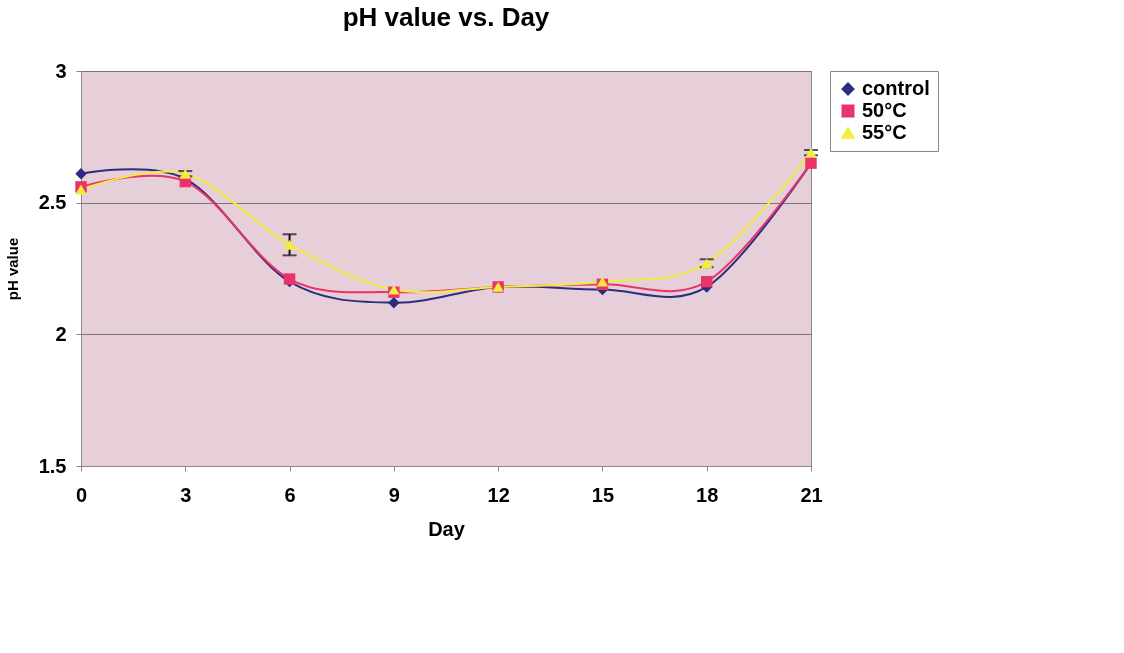 The image size is (1124, 653). I want to click on y-tick-label: 3, so click(61, 70).